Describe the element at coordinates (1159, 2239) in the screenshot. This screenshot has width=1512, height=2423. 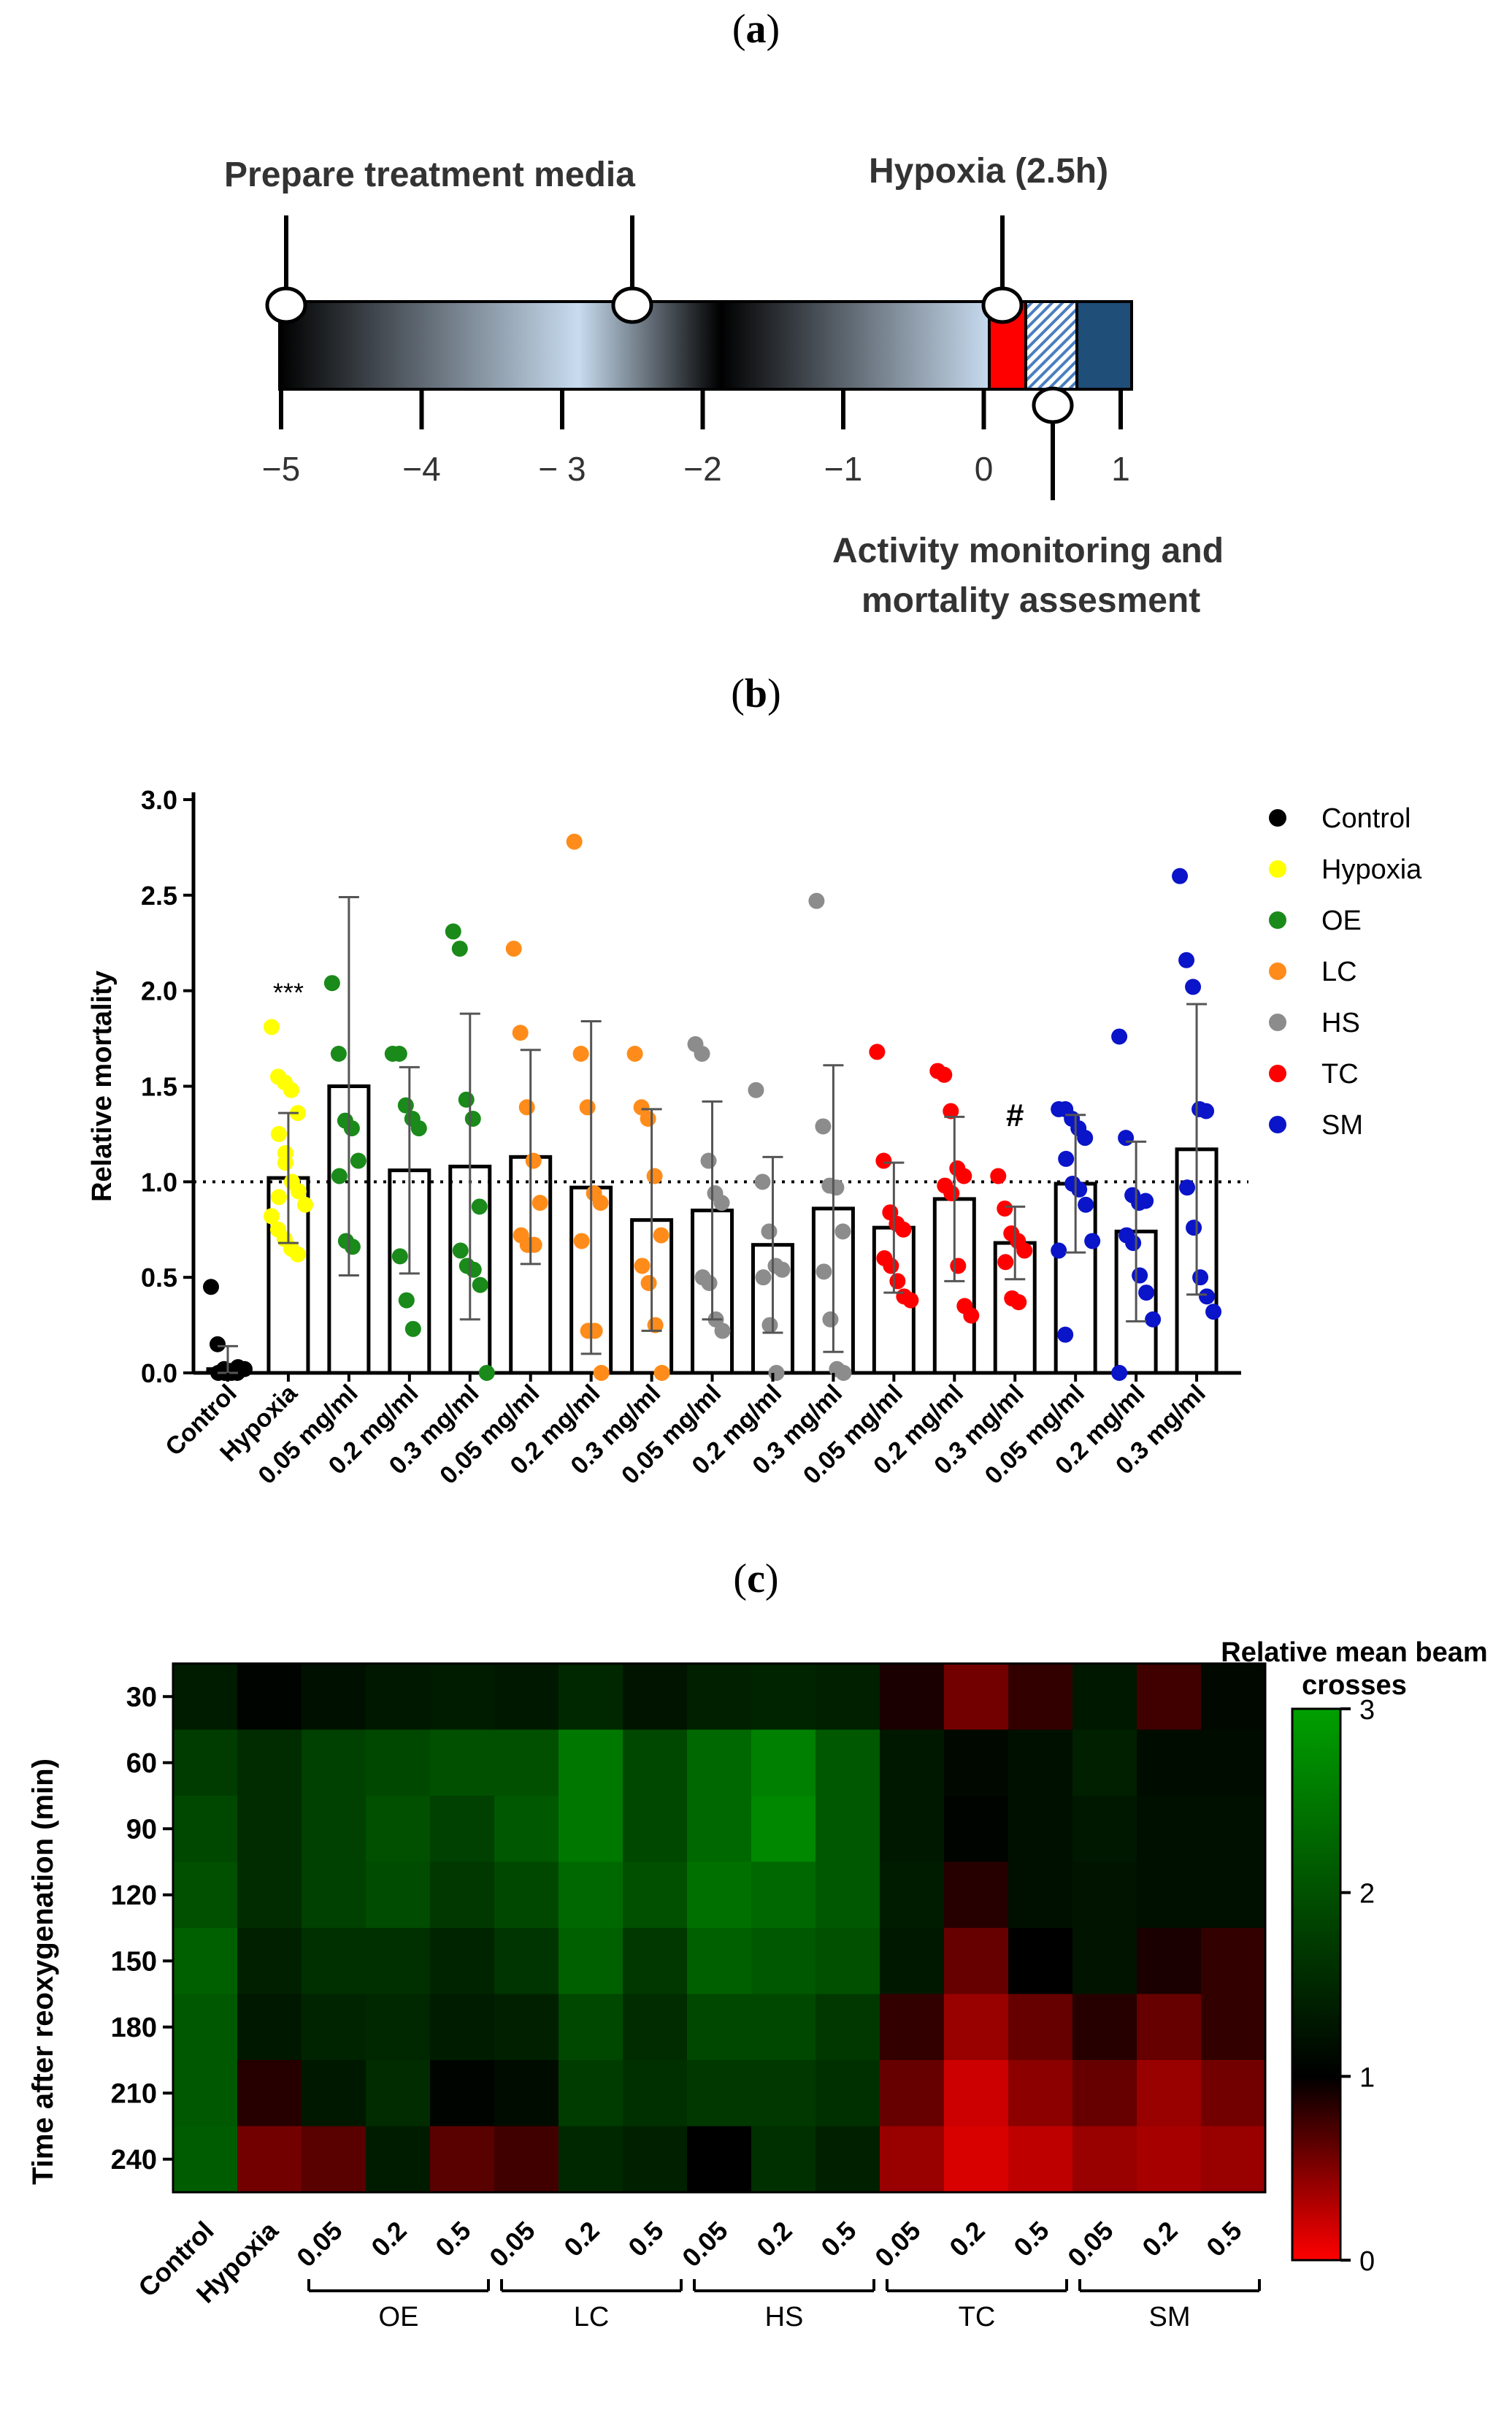
I see `column-label: 0.2` at that location.